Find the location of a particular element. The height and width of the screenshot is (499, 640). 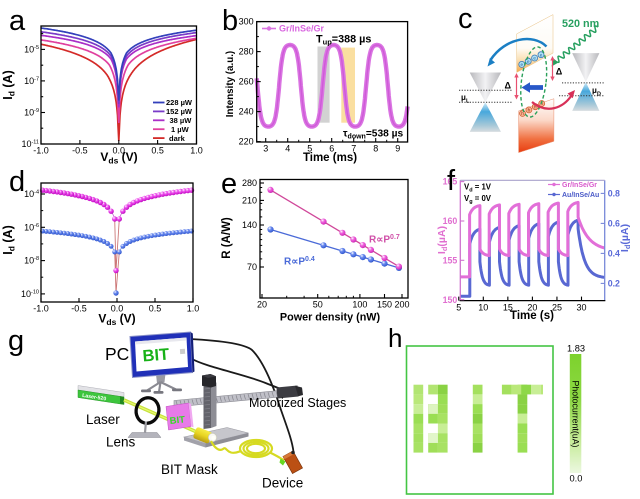

svg-text: 160 is located at coordinates (450, 221).